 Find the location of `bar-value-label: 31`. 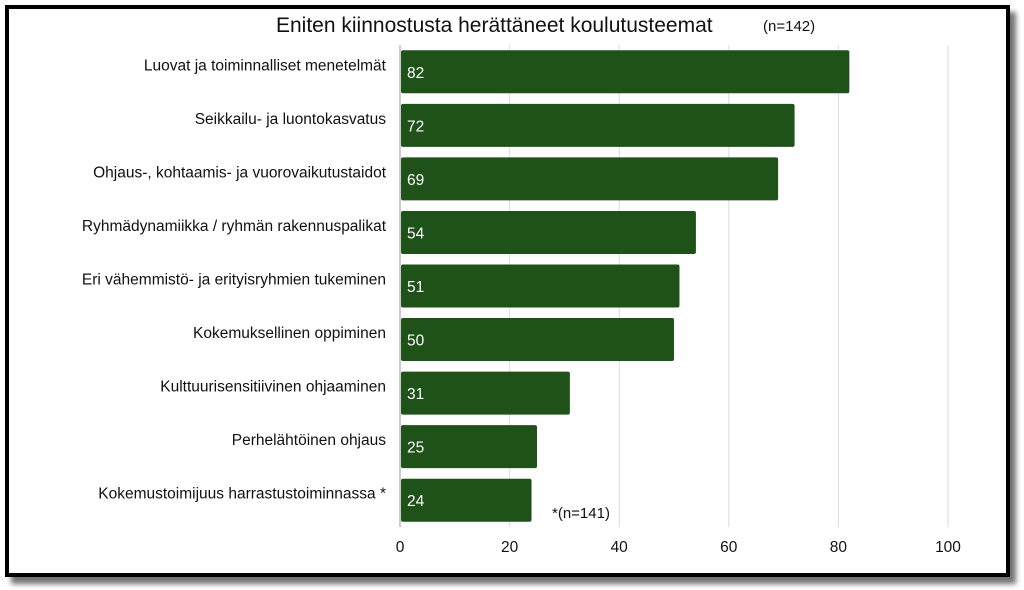

bar-value-label: 31 is located at coordinates (415, 394).